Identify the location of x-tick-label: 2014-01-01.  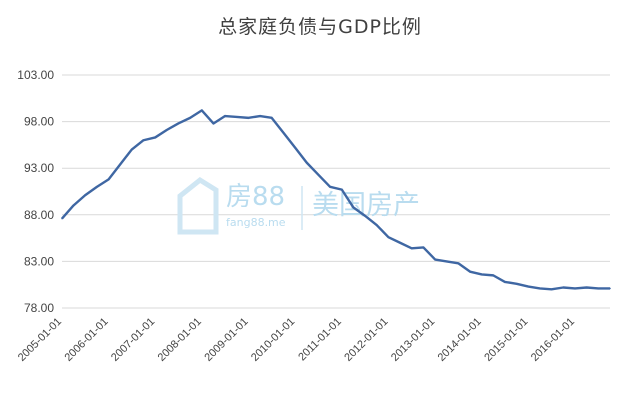
(460, 340).